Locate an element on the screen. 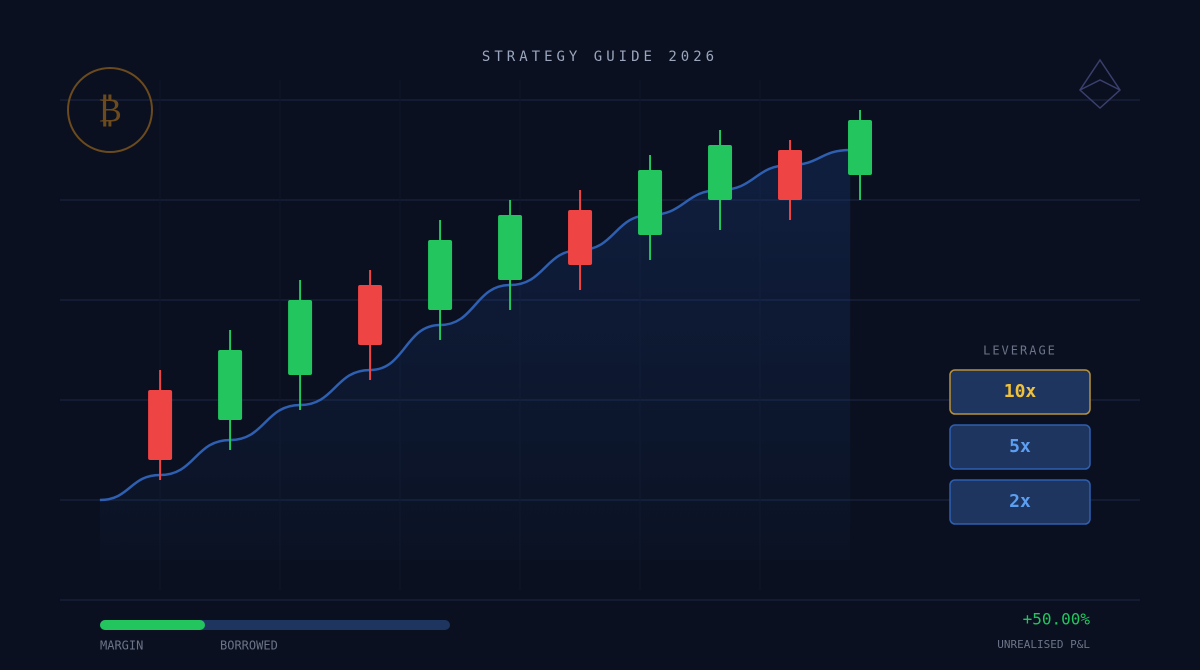 Image resolution: width=1200 pixels, height=670 pixels. leverage-option: 10x is located at coordinates (1020, 391).